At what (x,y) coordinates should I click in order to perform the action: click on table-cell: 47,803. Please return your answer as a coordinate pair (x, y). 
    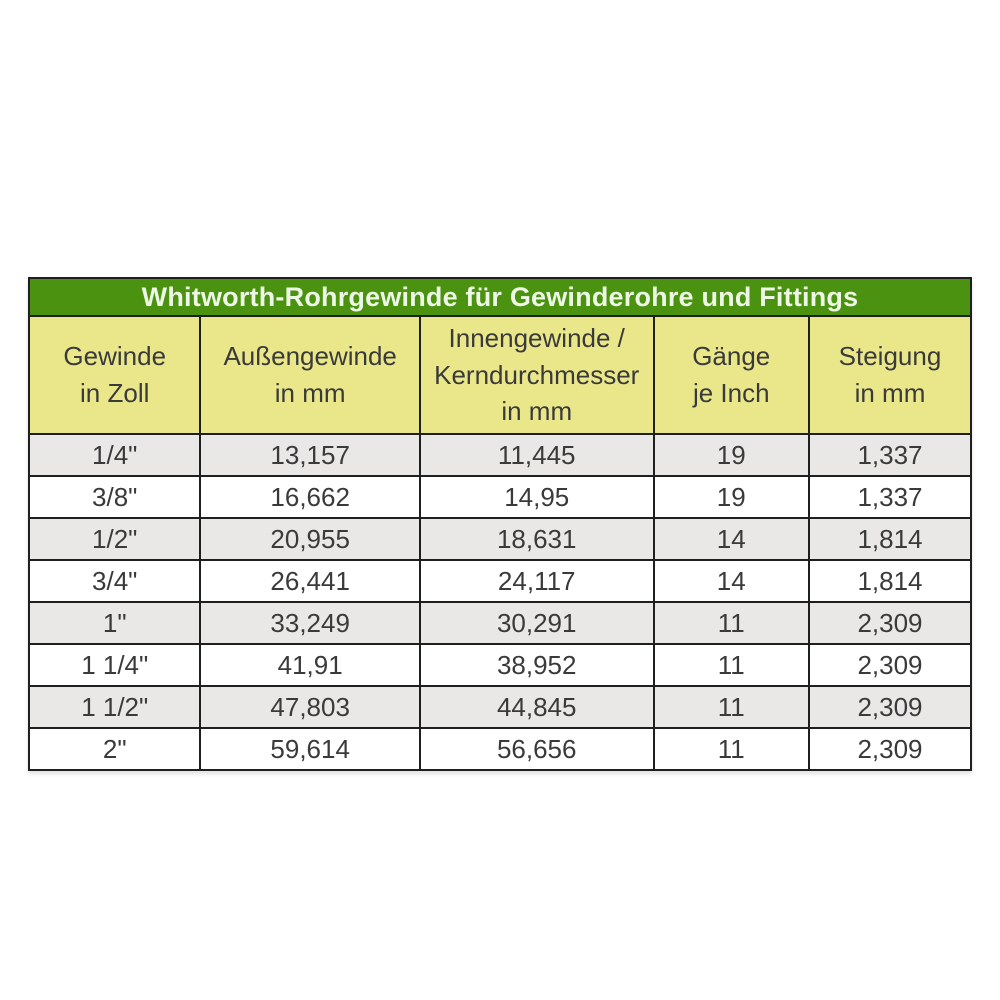
    Looking at the image, I should click on (310, 707).